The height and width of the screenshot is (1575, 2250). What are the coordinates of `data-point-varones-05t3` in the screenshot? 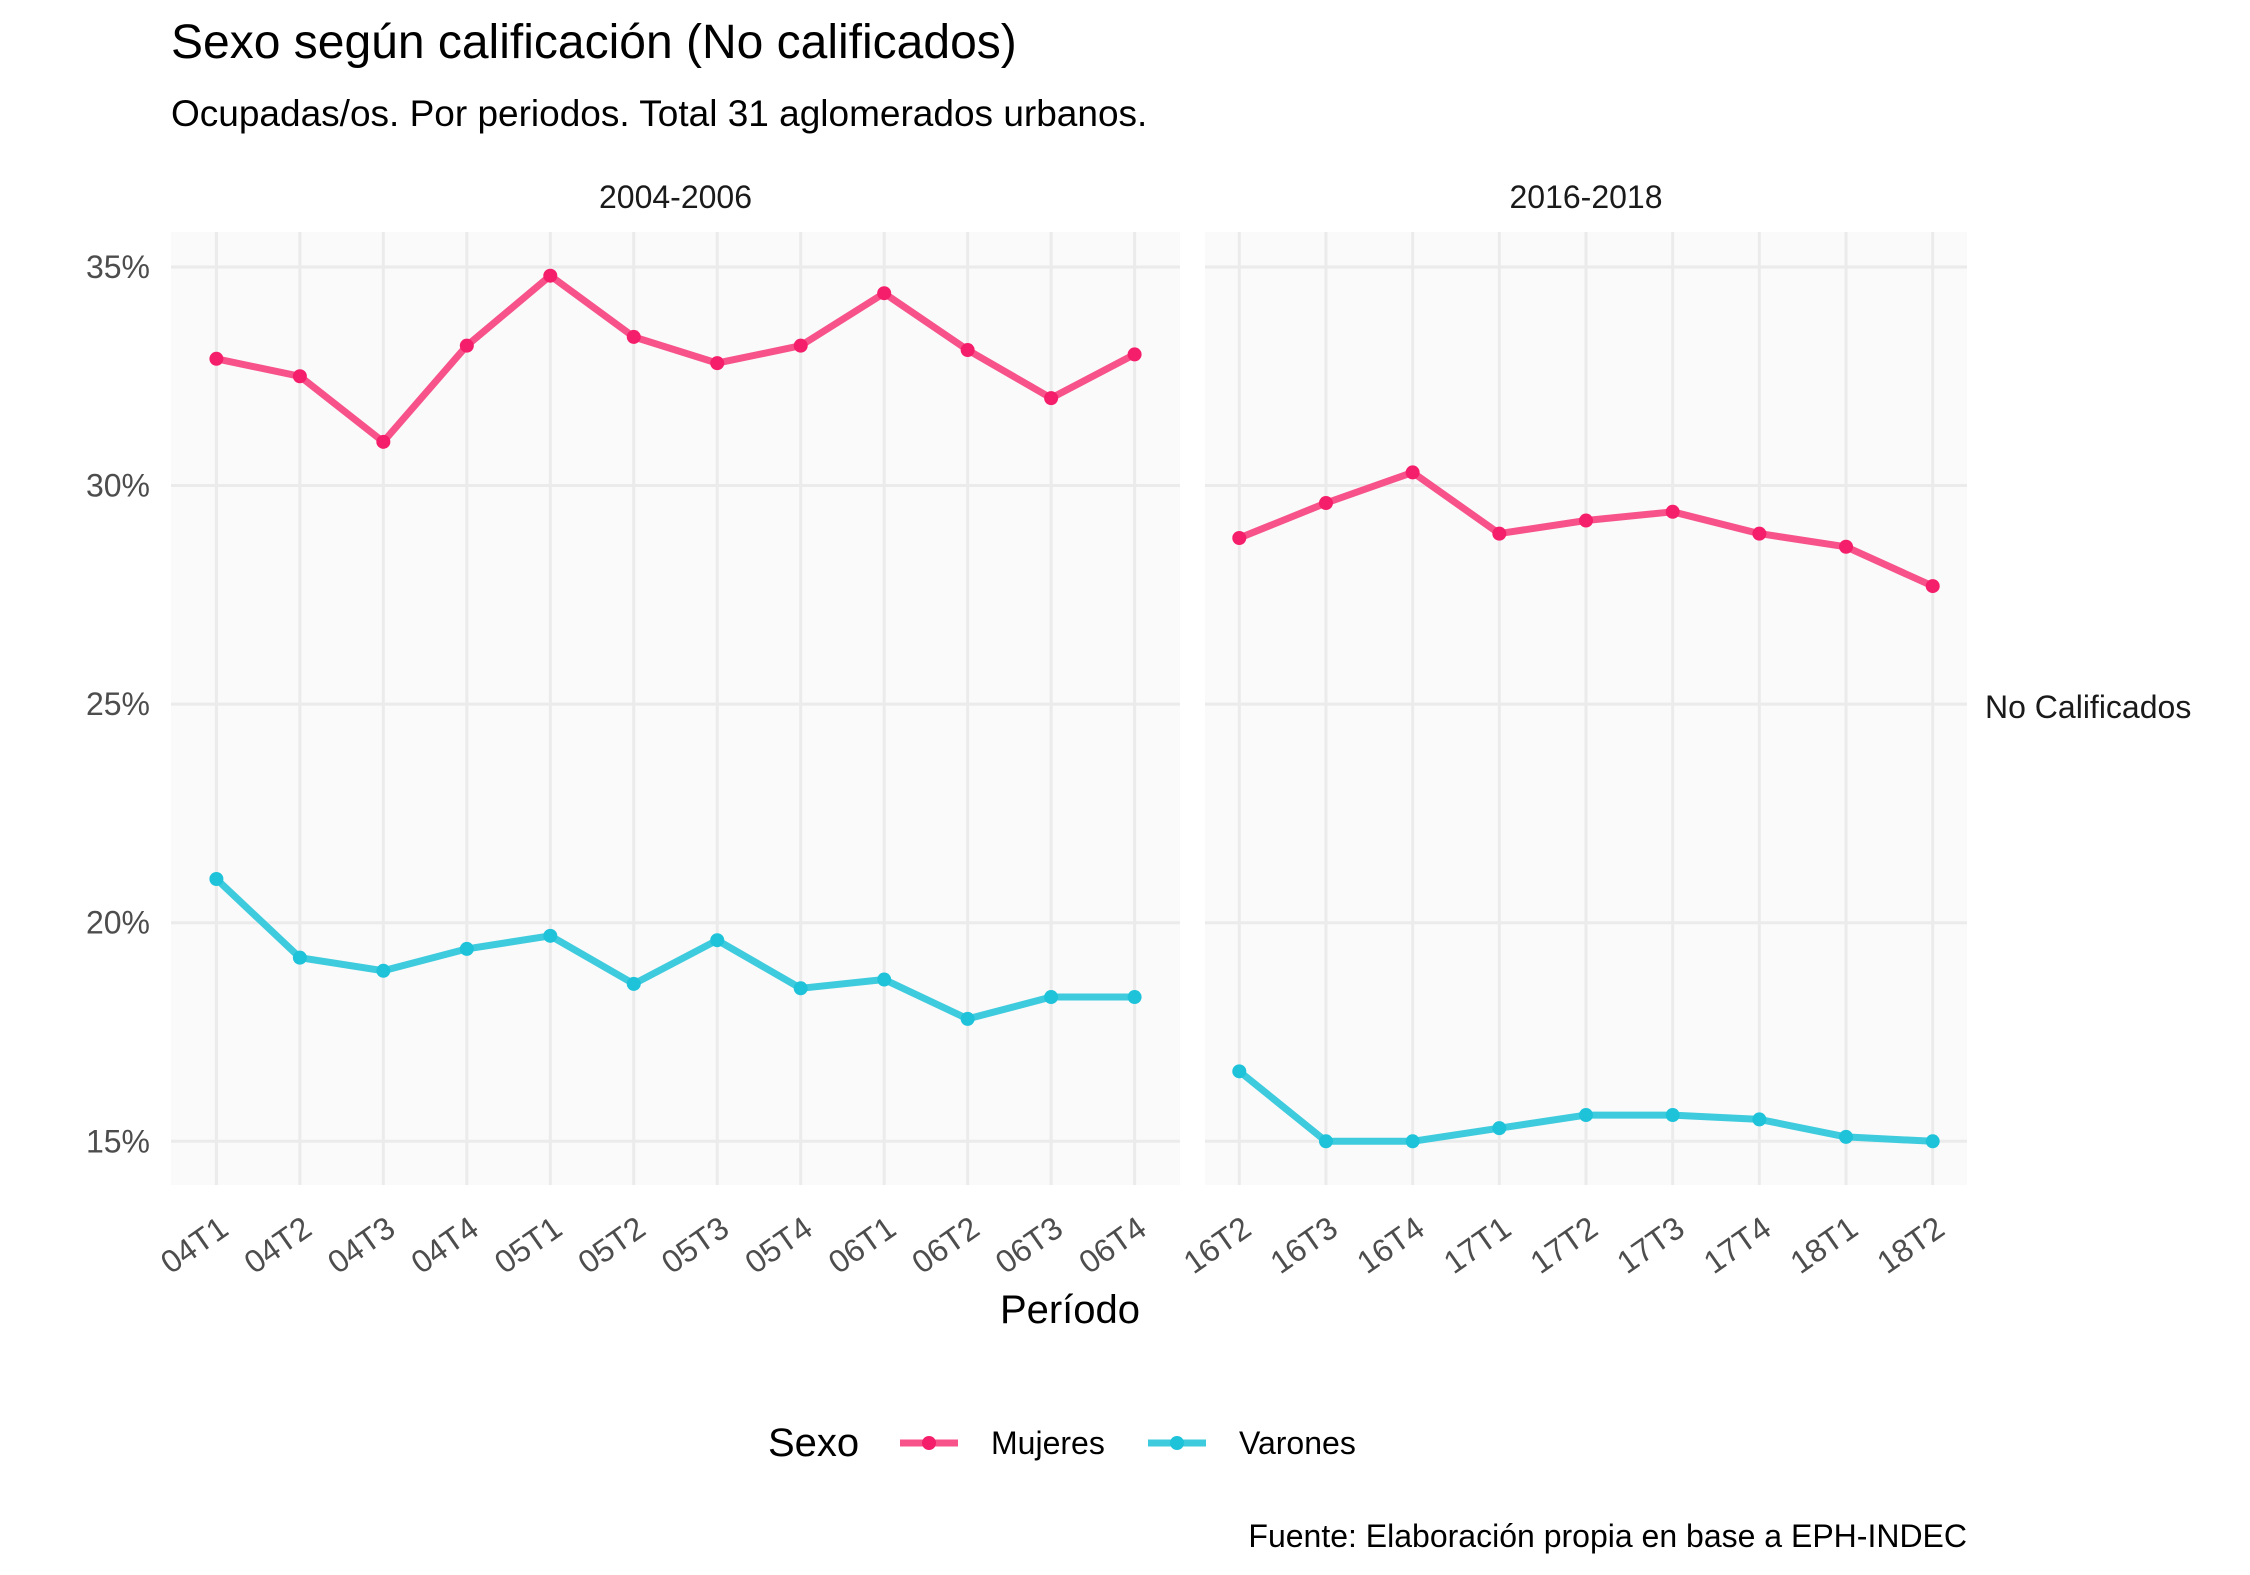 It's located at (717, 940).